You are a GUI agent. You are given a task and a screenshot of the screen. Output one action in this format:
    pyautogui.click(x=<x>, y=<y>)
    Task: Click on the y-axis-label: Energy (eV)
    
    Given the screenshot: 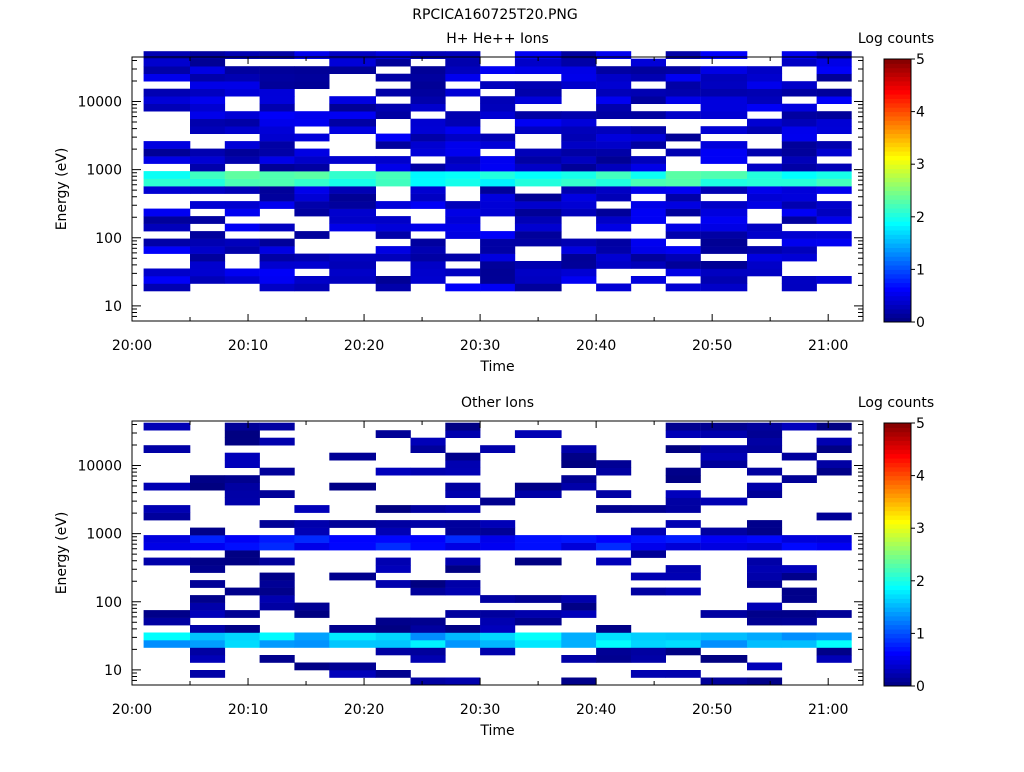 What is the action you would take?
    pyautogui.click(x=62, y=189)
    